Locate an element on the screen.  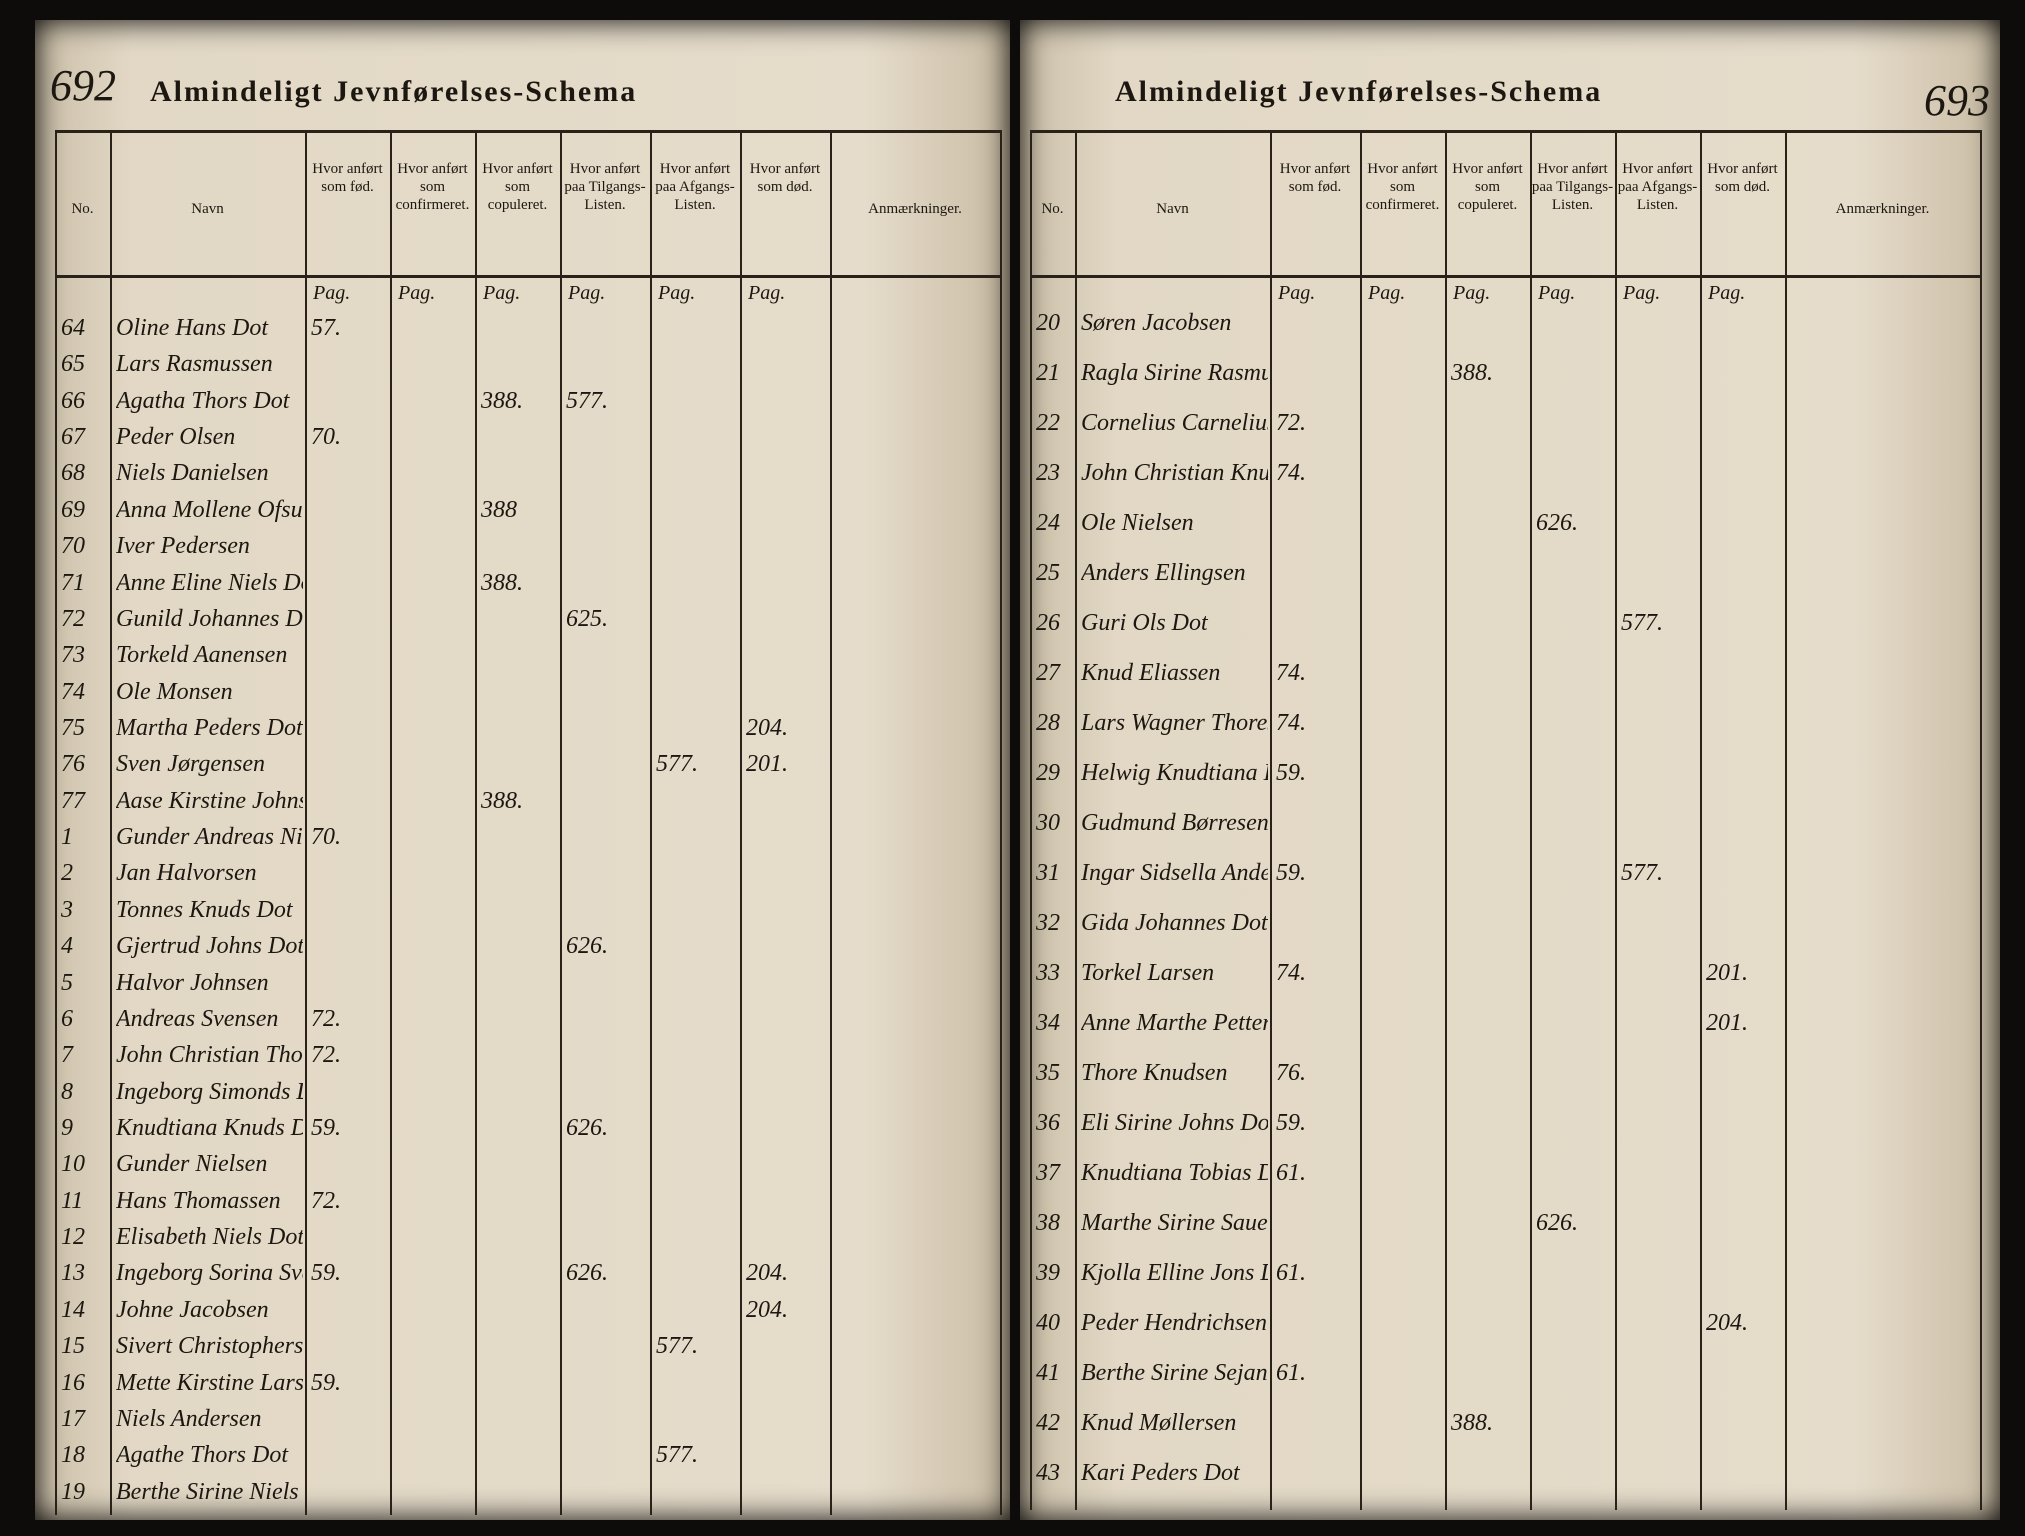
person-name: Gjertrud Johns Dot is located at coordinates (209, 946).